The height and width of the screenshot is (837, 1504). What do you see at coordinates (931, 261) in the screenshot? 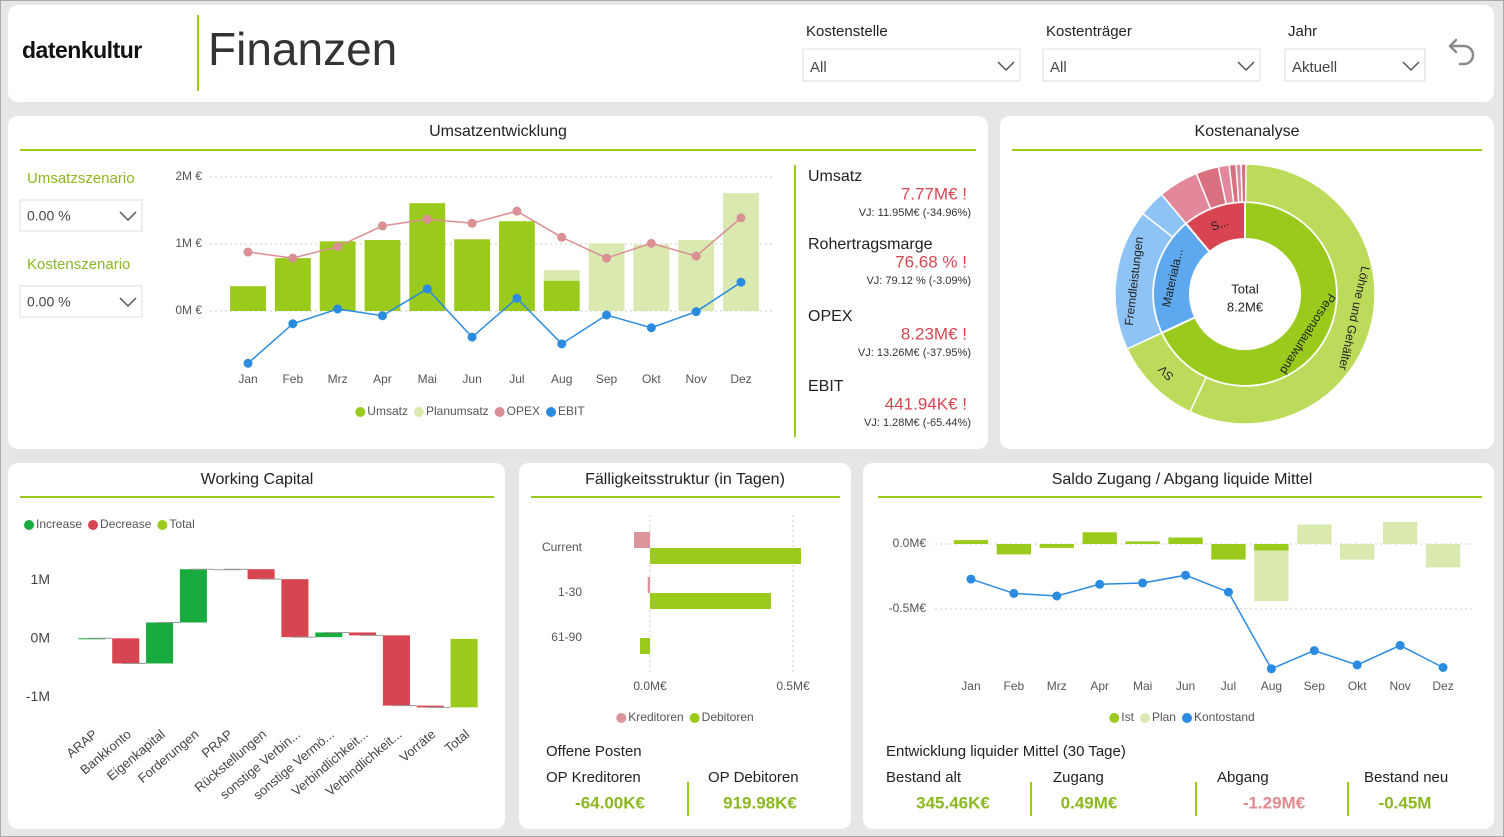
I see `kpi-value: 76.68 % !` at bounding box center [931, 261].